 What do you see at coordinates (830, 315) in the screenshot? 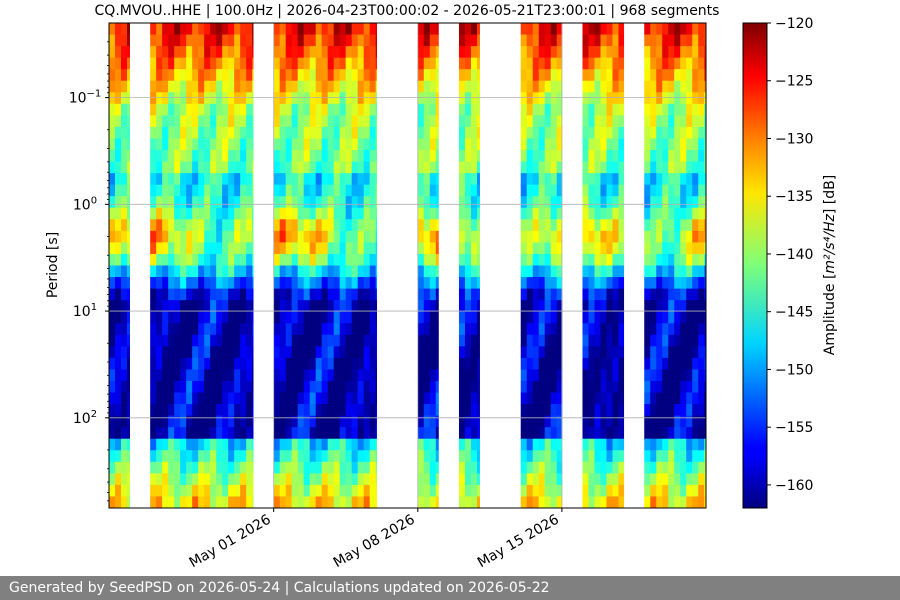
I see `colorbar-label-prefix: Amplitude [` at bounding box center [830, 315].